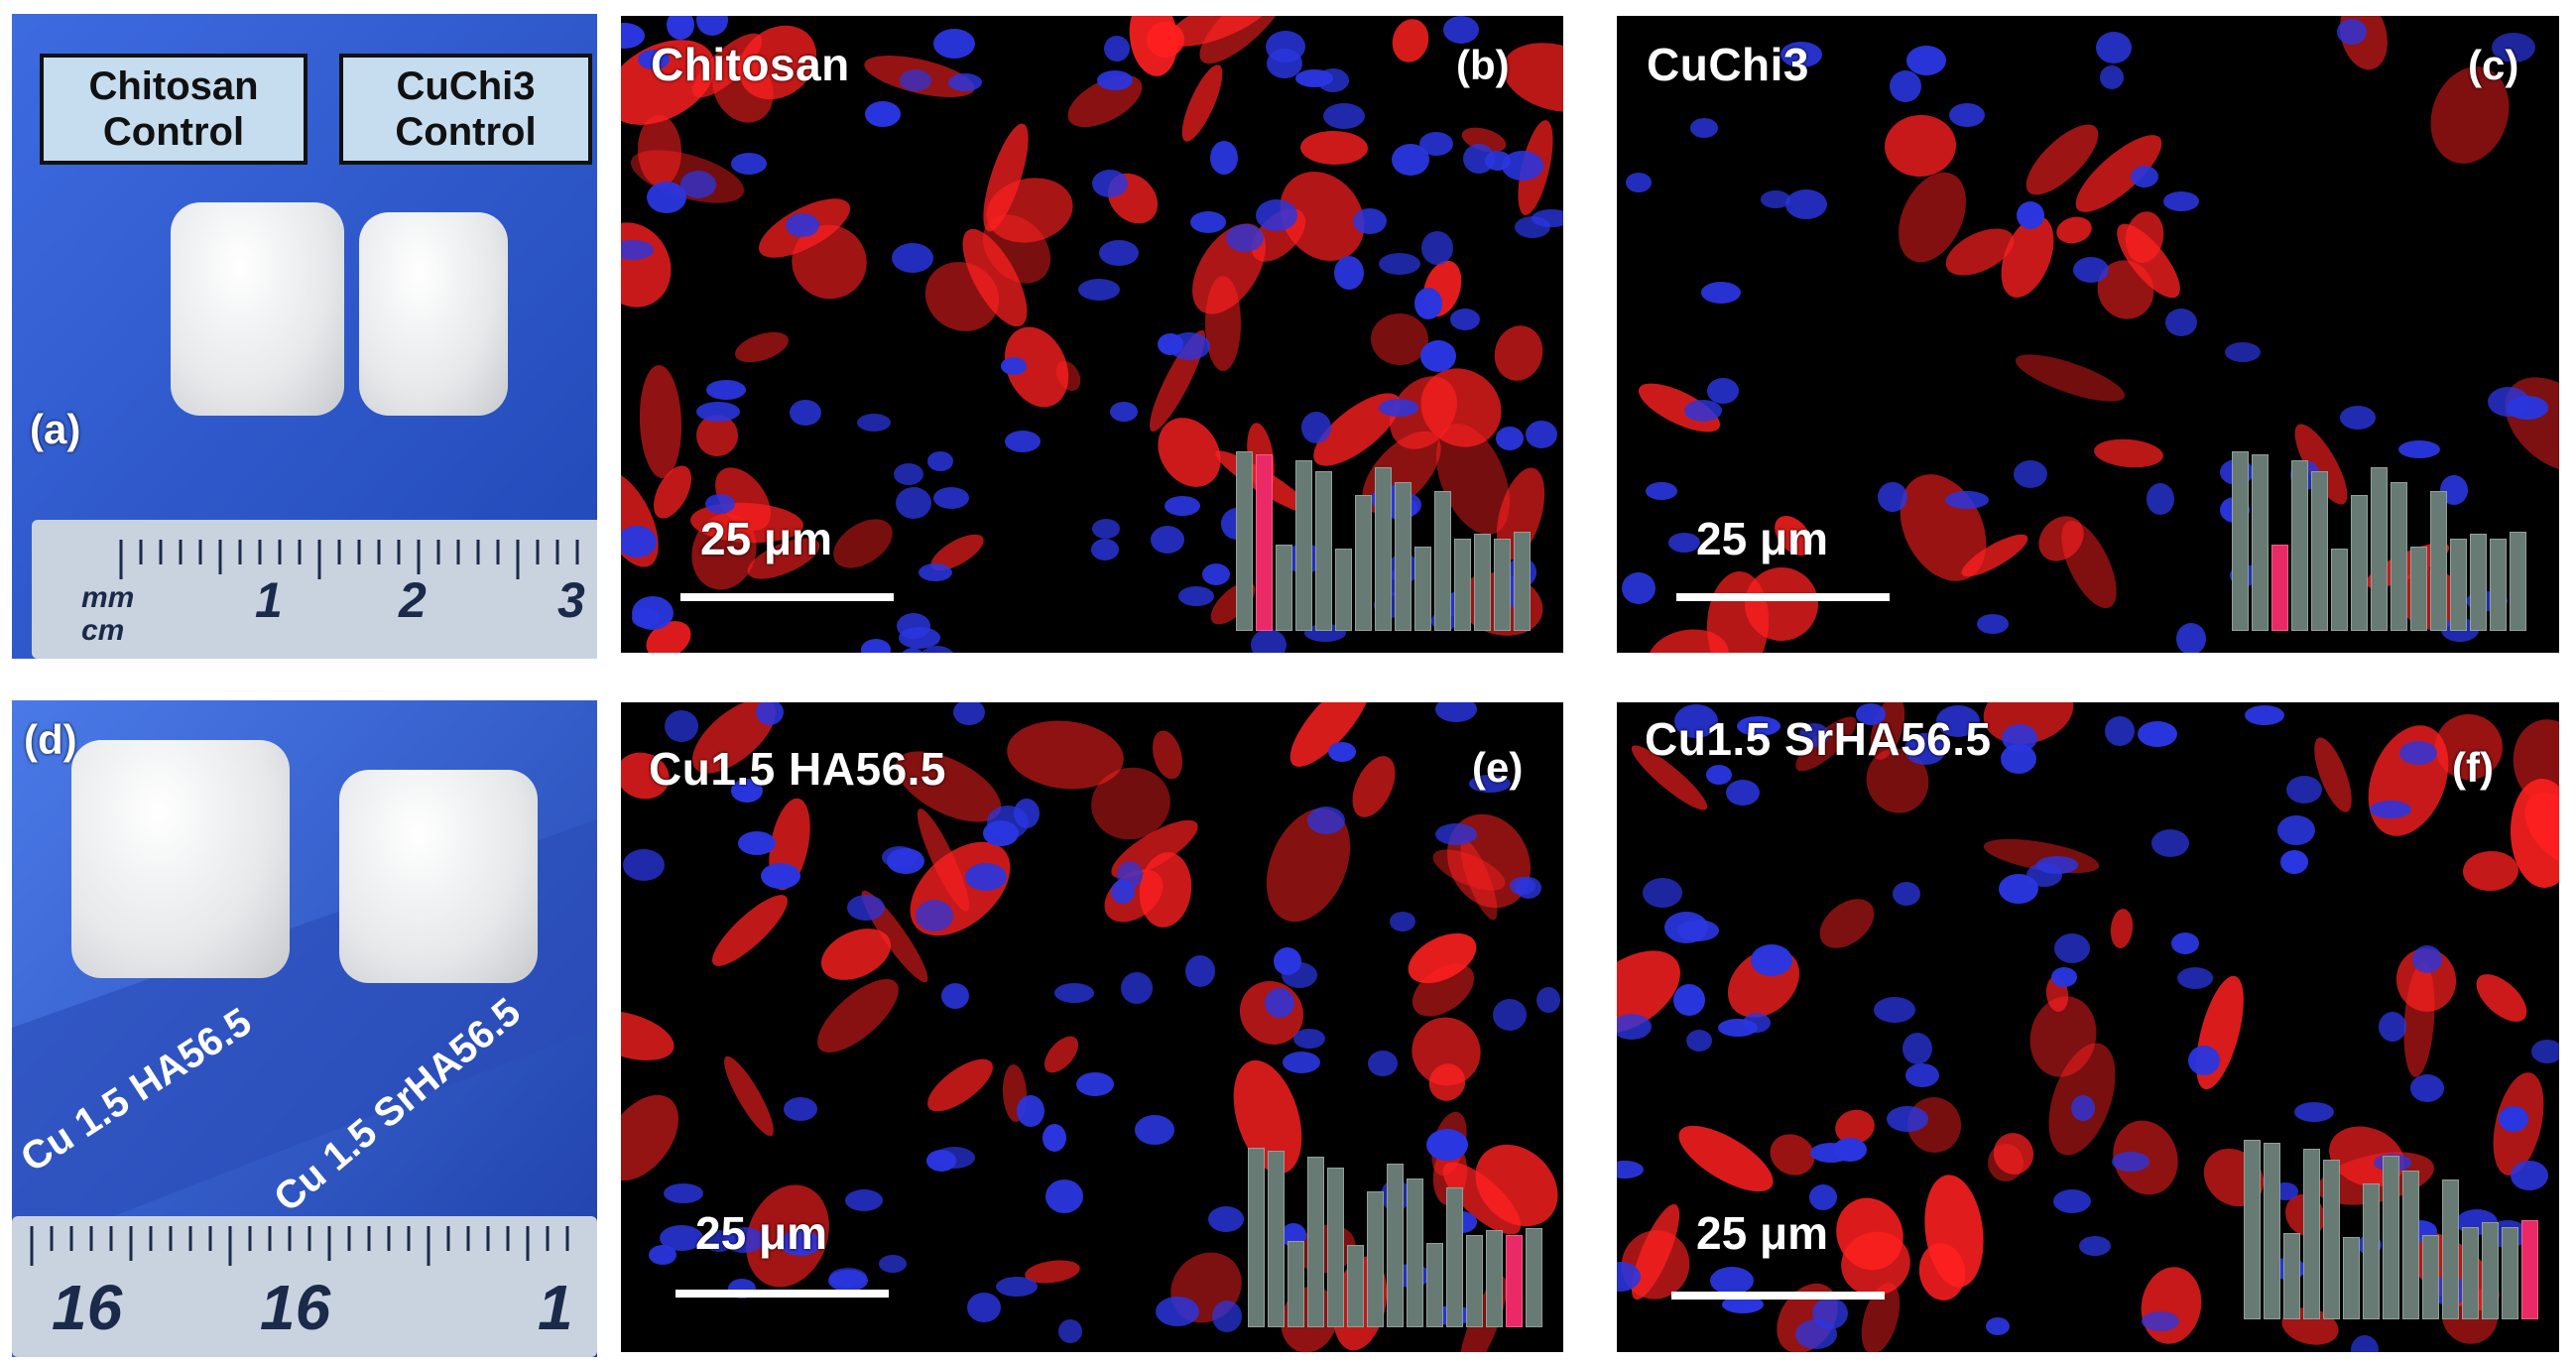 The height and width of the screenshot is (1364, 2576). What do you see at coordinates (433, 314) in the screenshot?
I see `cuchi3-scaffold-sample` at bounding box center [433, 314].